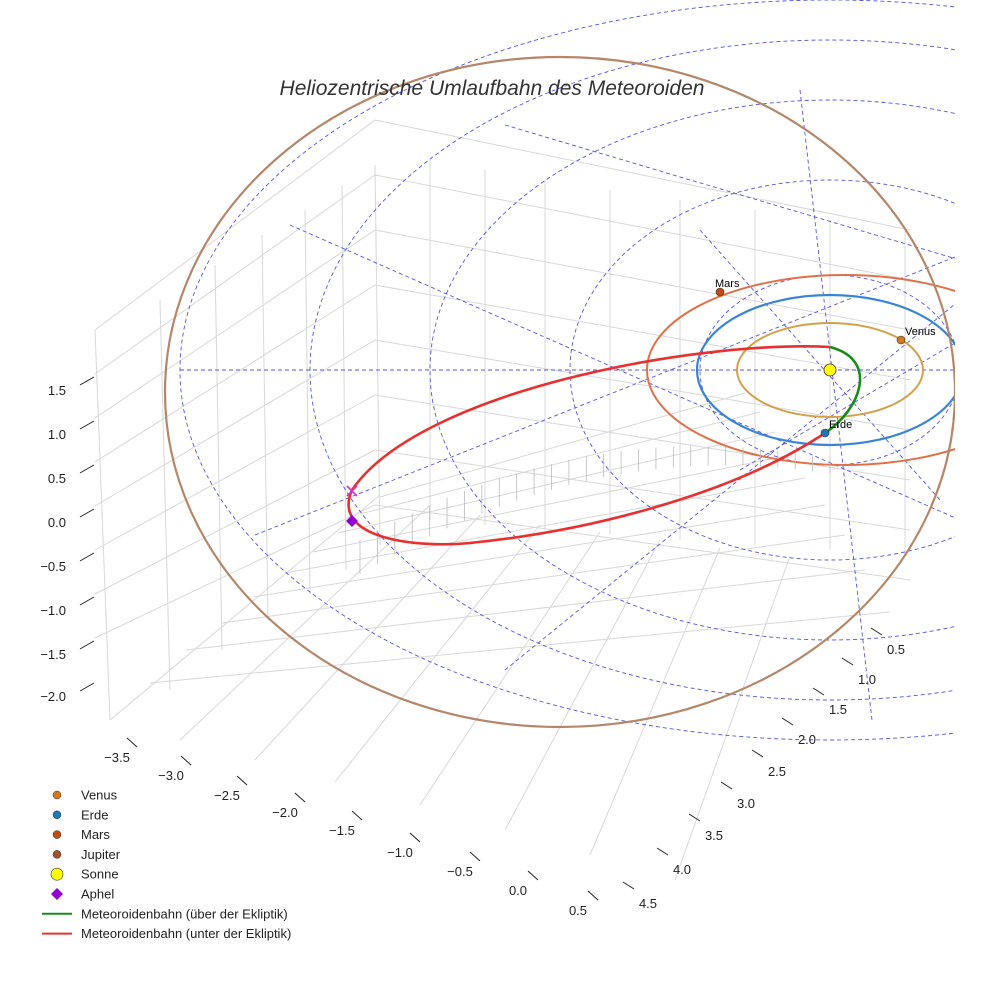  I want to click on legend-label: Sonne, so click(100, 874).